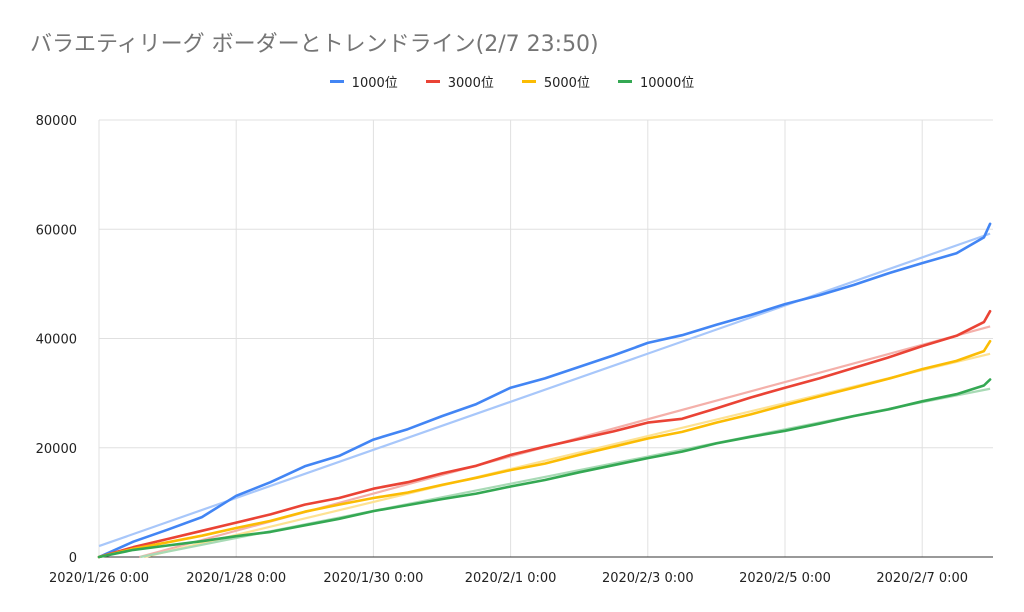 The height and width of the screenshot is (612, 1024). Describe the element at coordinates (236, 578) in the screenshot. I see `x-tick-label: 2020/1/28 0:00` at that location.